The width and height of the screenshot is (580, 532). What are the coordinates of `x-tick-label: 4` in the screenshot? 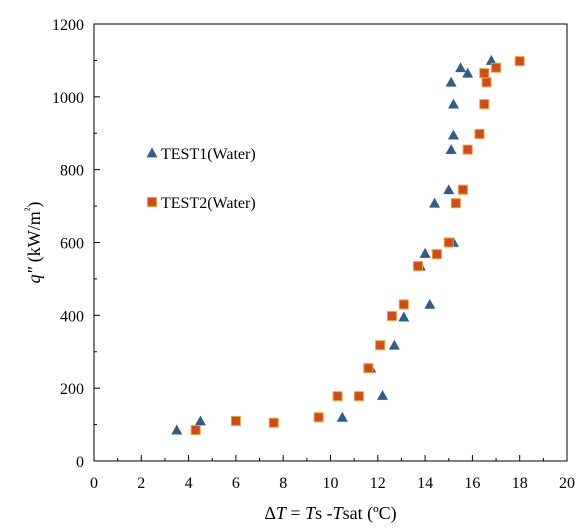 It's located at (189, 483).